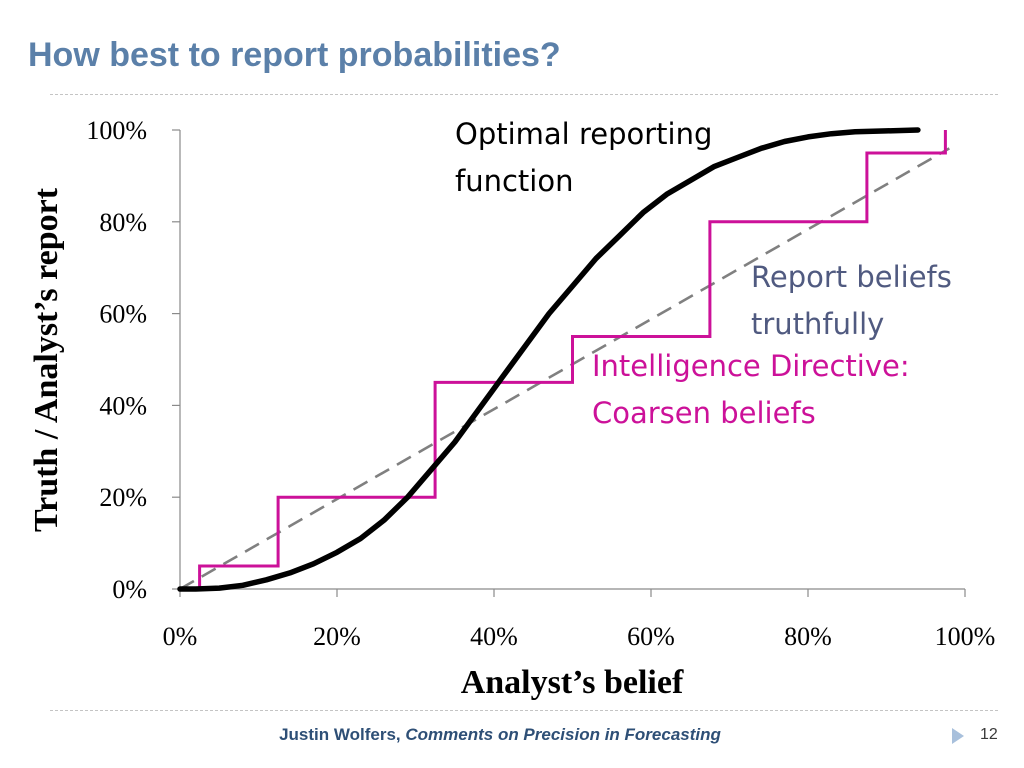 The image size is (1024, 768). What do you see at coordinates (572, 682) in the screenshot?
I see `x-axis-label: Analyst’s belief` at bounding box center [572, 682].